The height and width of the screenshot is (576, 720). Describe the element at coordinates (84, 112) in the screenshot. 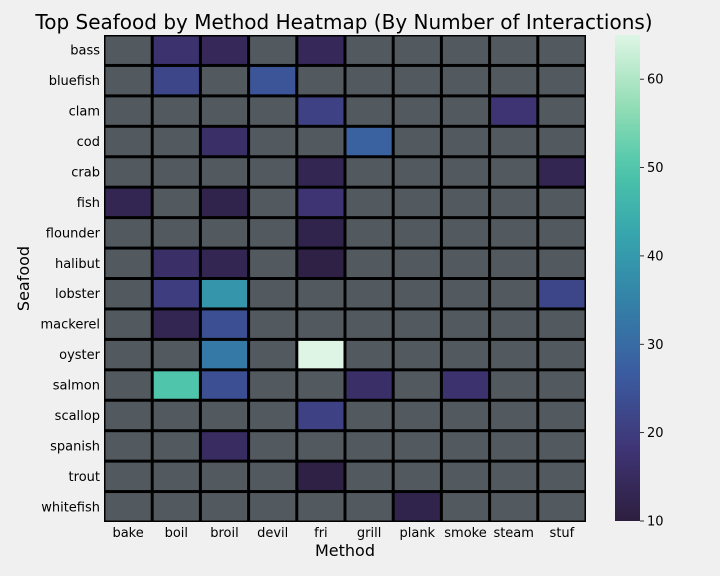

I see `y-tick-label: clam` at that location.